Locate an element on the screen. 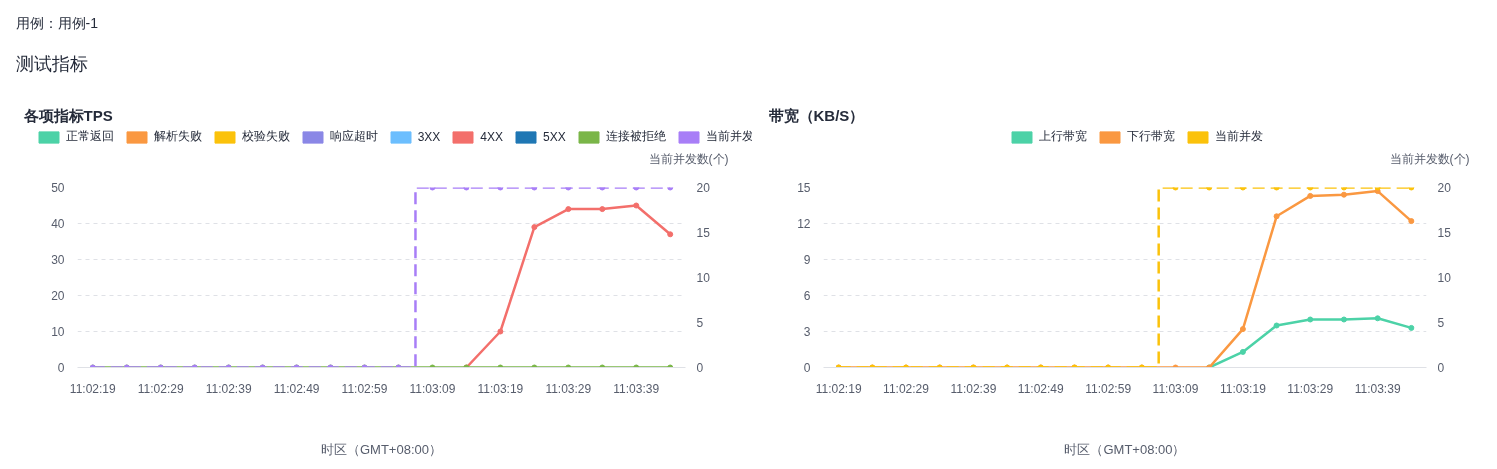 The width and height of the screenshot is (1497, 469). y-tick-label: 10 is located at coordinates (58, 332).